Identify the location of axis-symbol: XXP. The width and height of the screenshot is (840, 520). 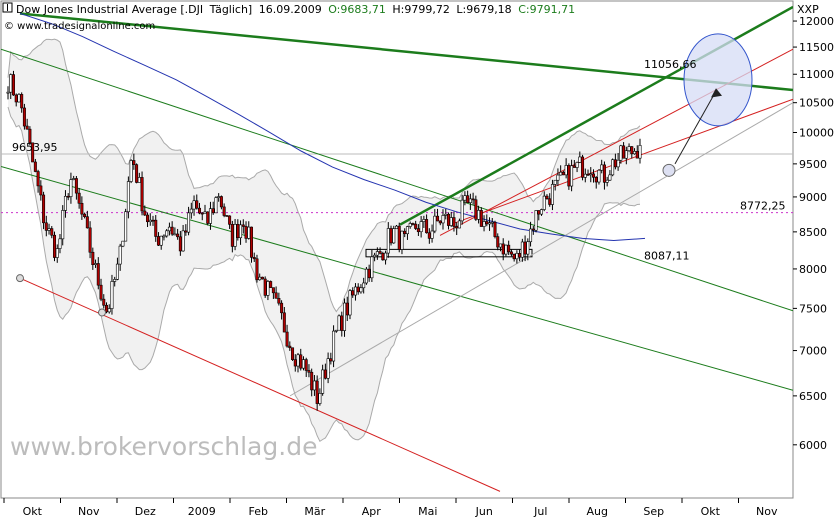
(808, 9).